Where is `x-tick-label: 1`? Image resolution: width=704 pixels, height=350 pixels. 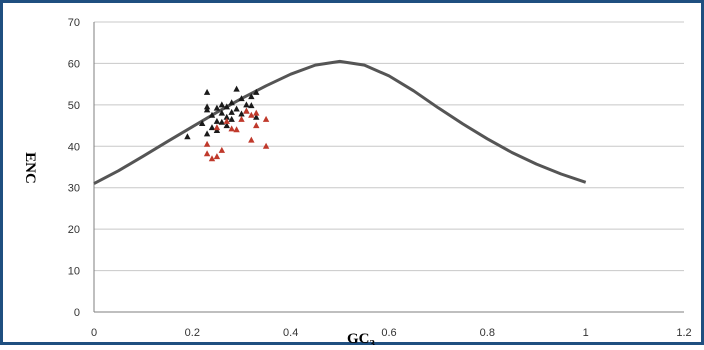
x-tick-label: 1 is located at coordinates (586, 333).